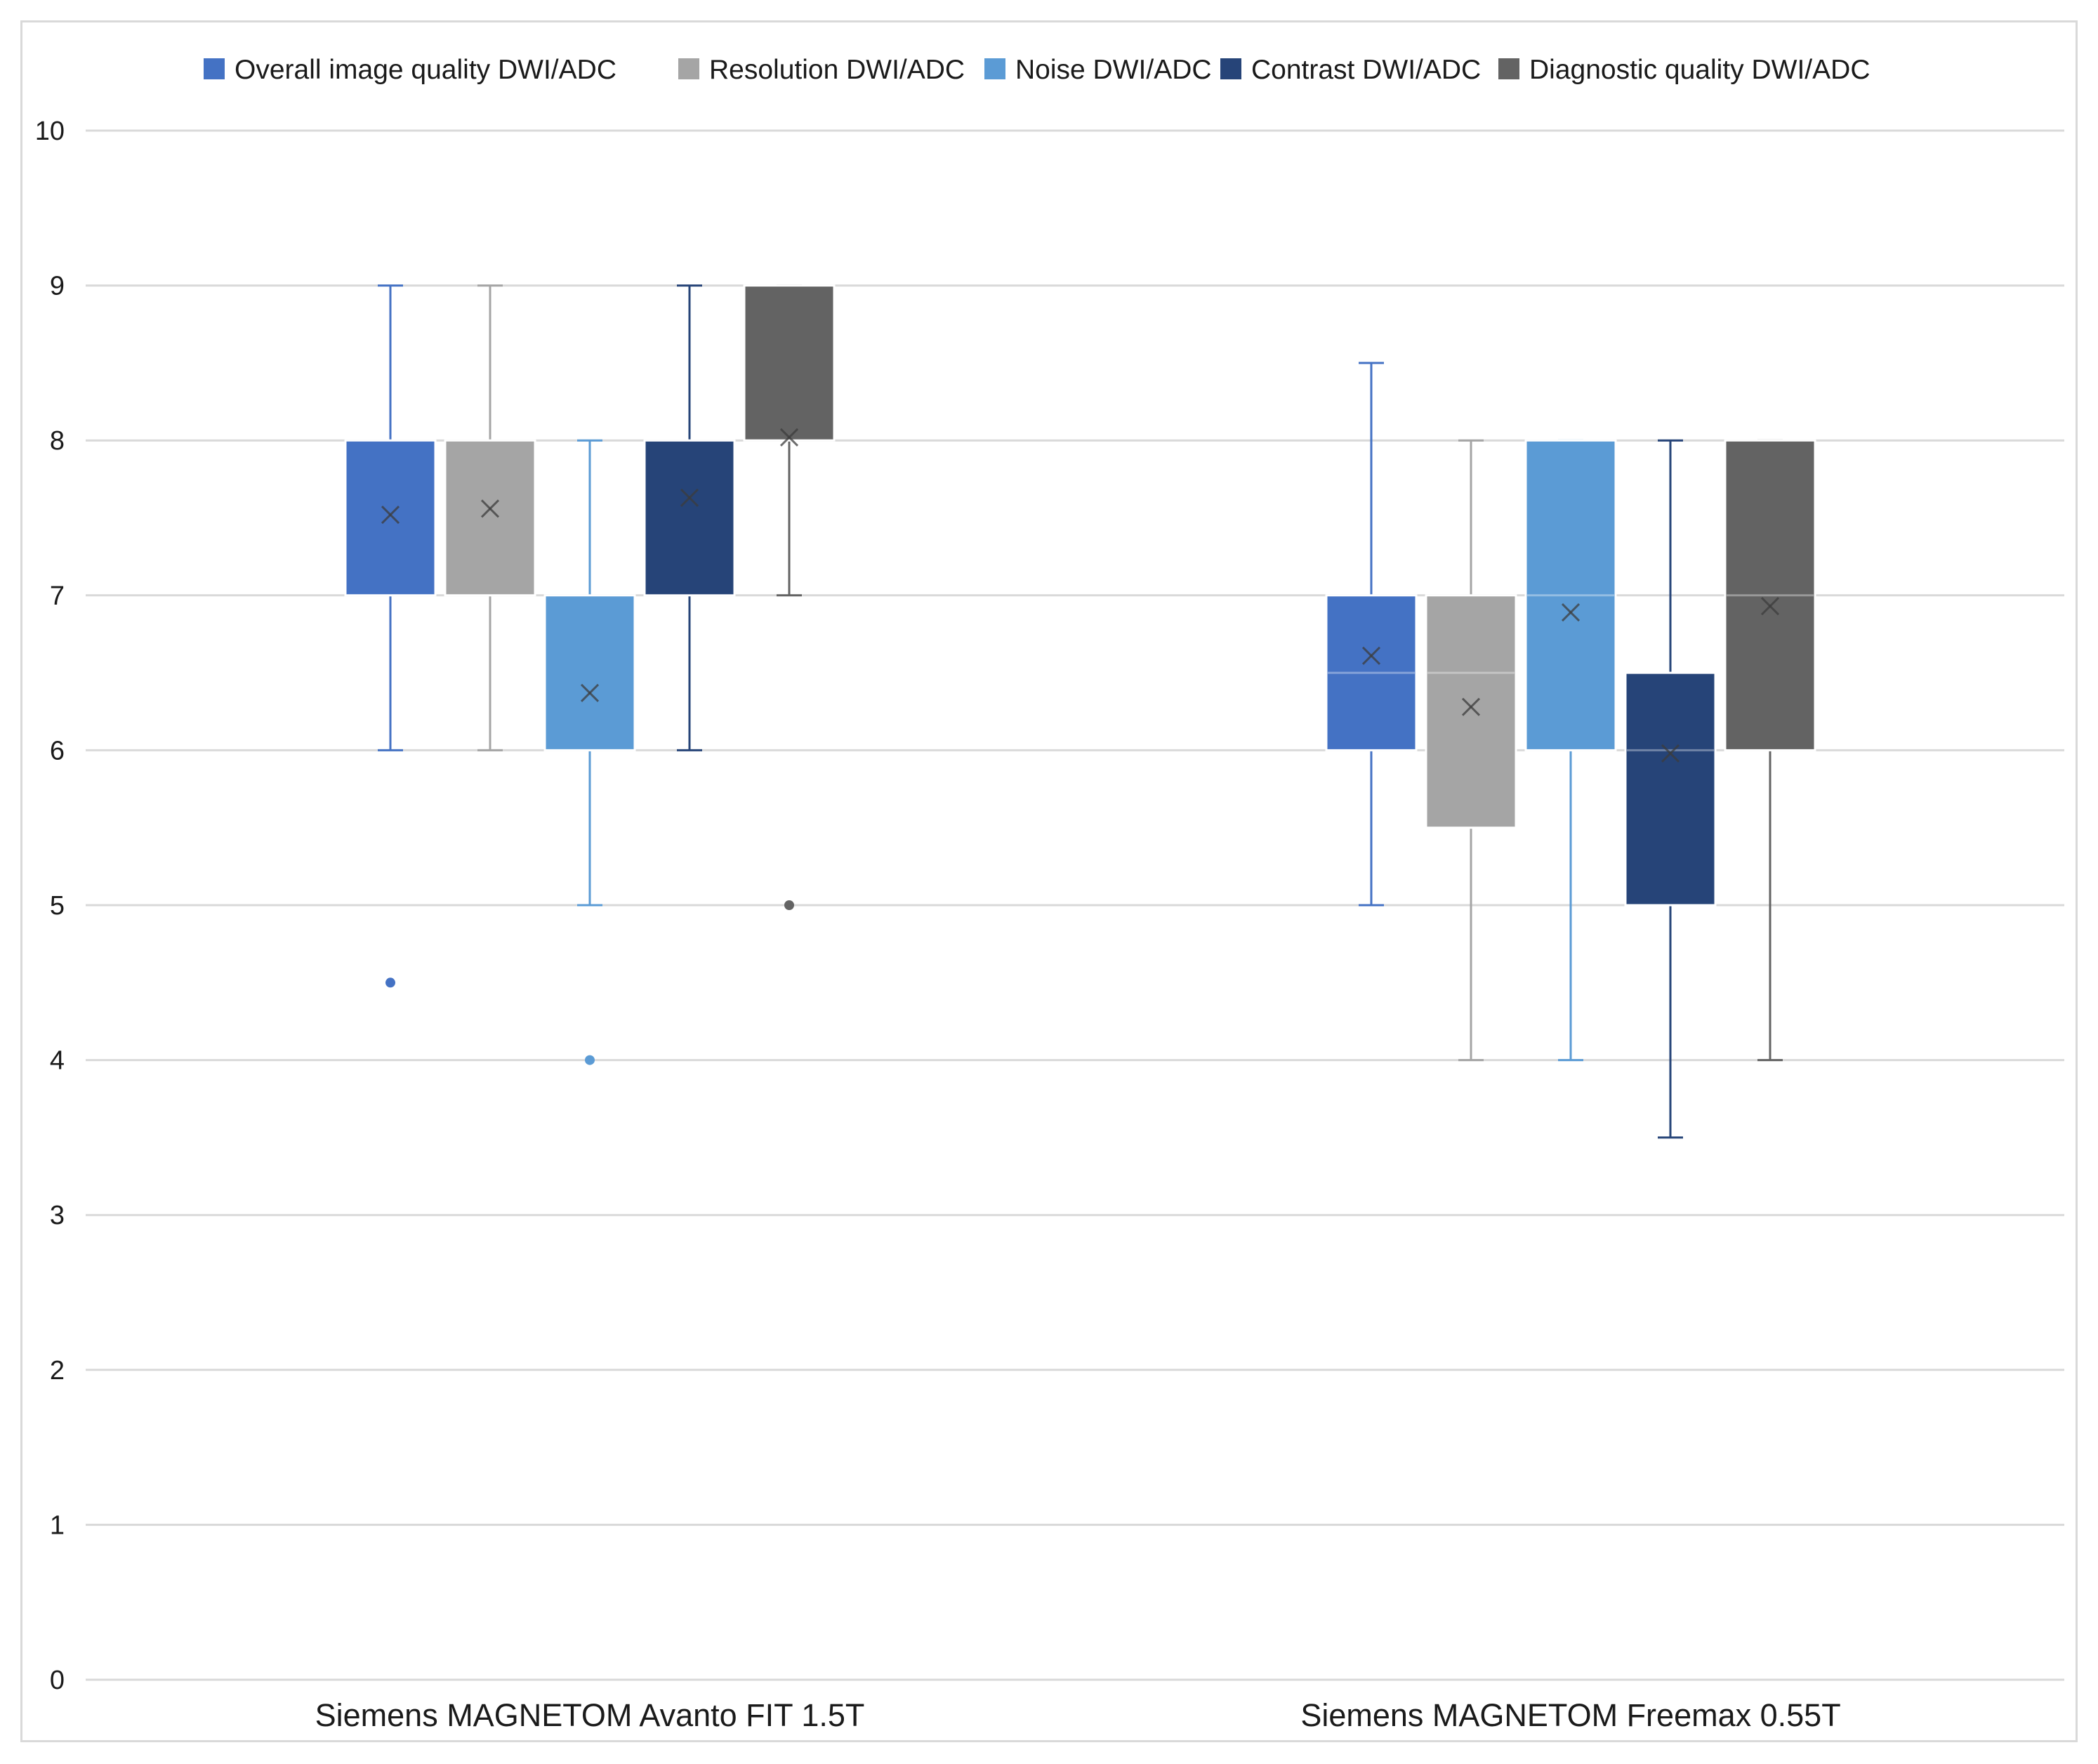 The width and height of the screenshot is (2098, 1764). I want to click on legend-item: Noise DWI/ADC, so click(1098, 70).